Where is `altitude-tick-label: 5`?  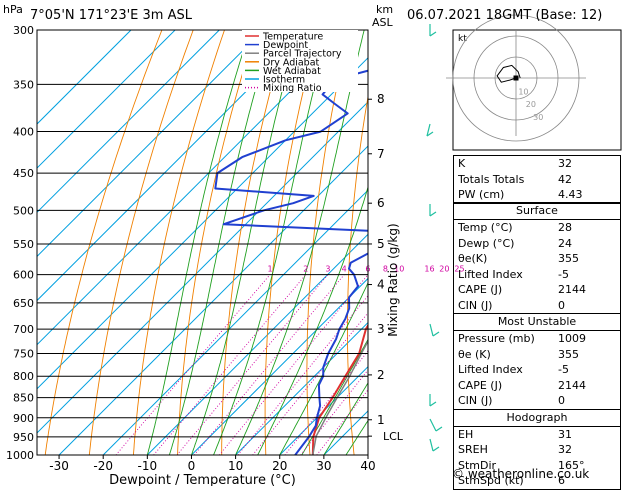 altitude-tick-label: 5 is located at coordinates (381, 244).